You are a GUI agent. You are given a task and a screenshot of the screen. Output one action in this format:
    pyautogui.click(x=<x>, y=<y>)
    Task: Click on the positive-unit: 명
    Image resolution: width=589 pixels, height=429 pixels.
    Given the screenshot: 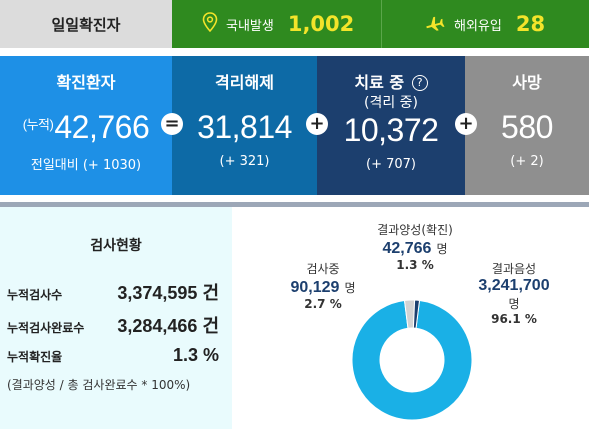 What is the action you would take?
    pyautogui.click(x=442, y=249)
    